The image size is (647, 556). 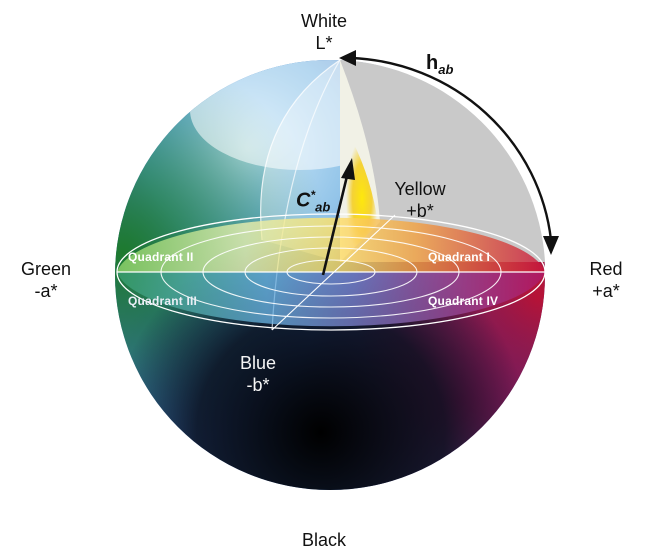 I want to click on green-text: Green, so click(x=46, y=269).